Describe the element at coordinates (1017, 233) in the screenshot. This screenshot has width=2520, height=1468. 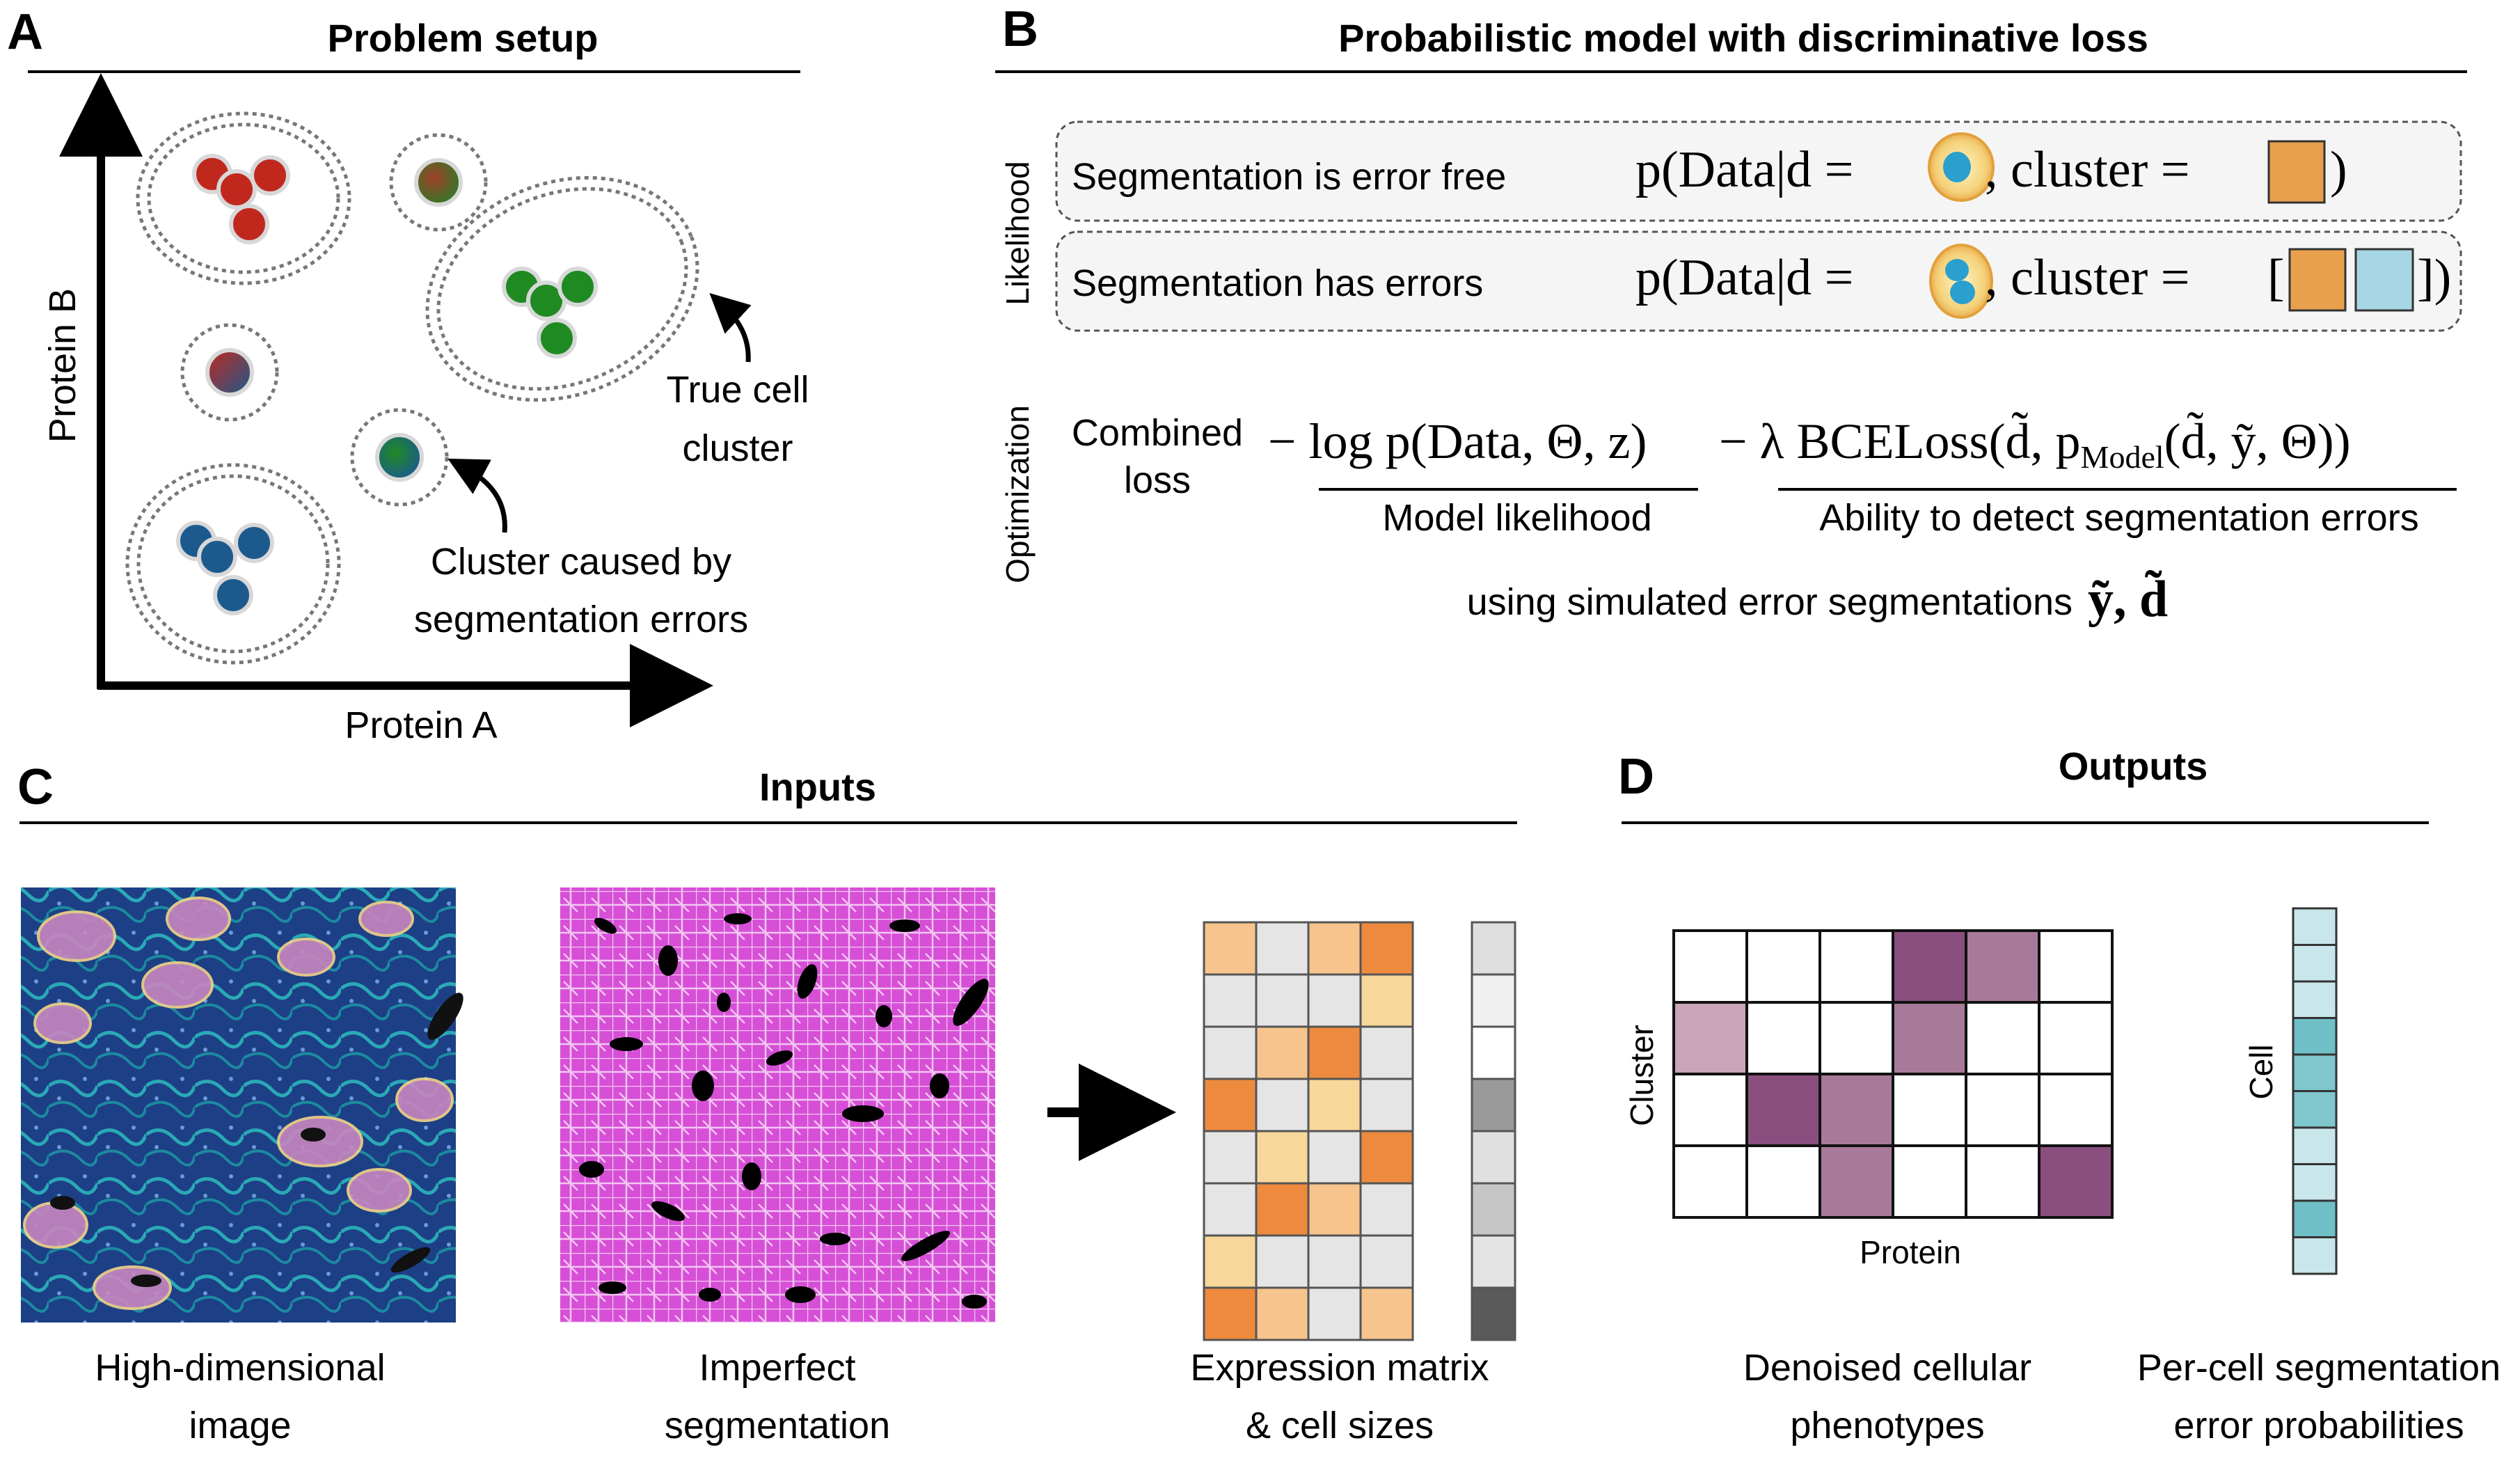
I see `likelihood-label: Likelihood` at that location.